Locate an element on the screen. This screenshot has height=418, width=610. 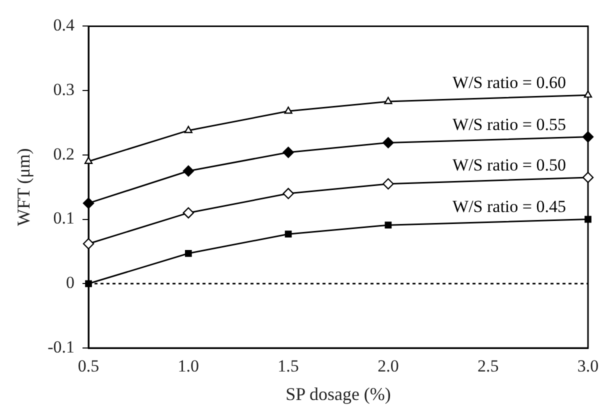
y-tick-label: -0.1 is located at coordinates (61, 346).